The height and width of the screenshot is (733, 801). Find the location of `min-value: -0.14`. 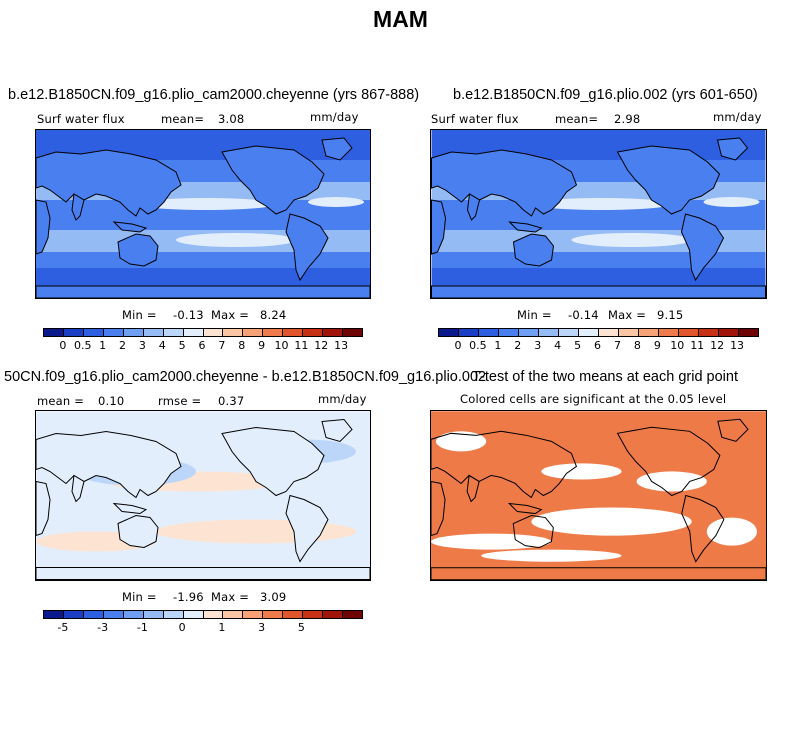

min-value: -0.14 is located at coordinates (583, 315).